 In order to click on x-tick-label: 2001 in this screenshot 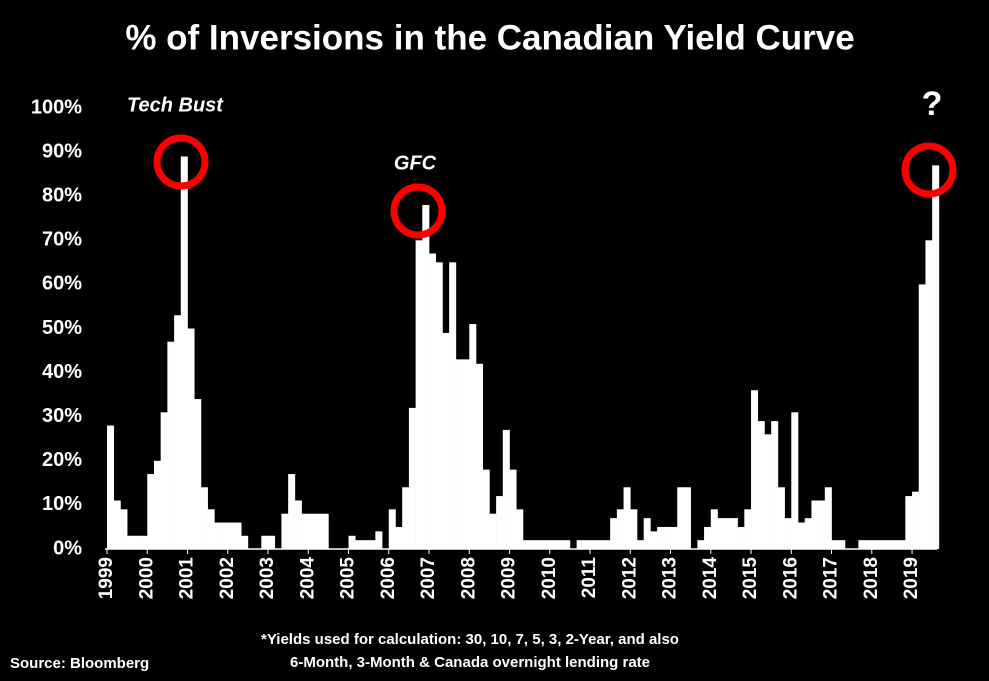, I will do `click(187, 578)`.